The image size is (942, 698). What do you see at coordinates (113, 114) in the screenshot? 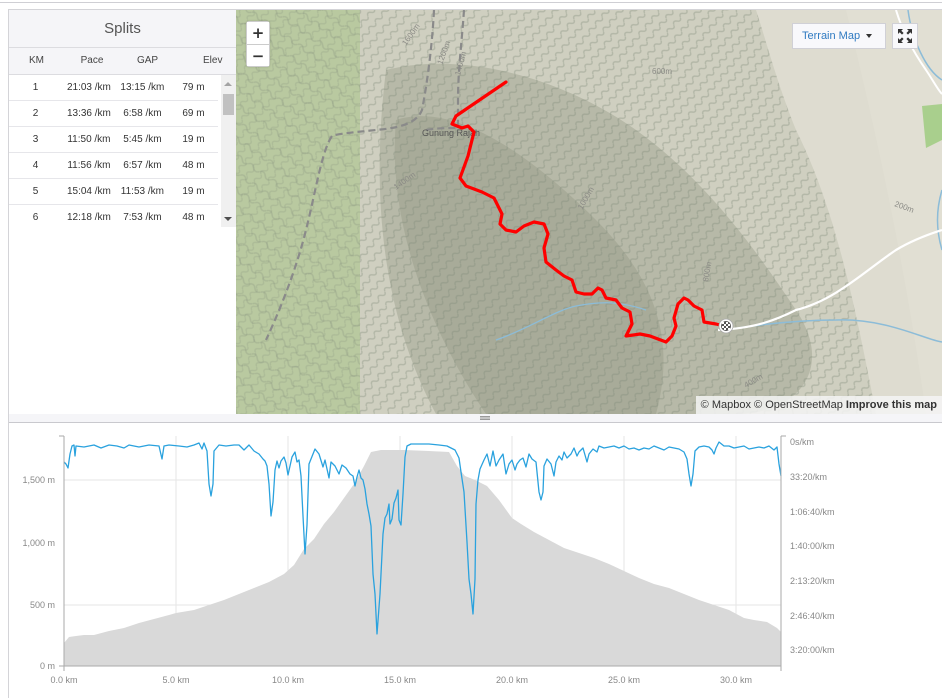
I see `split-row: 2 13:36 /km 6:58 /km 69 m` at bounding box center [113, 114].